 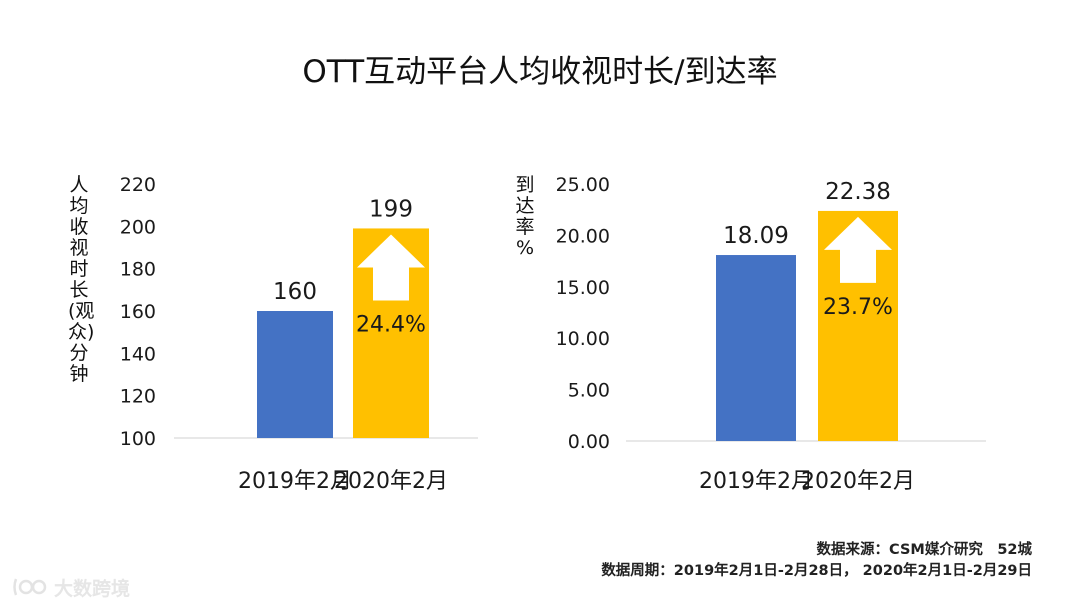 I want to click on left-bar-value-label: 199, so click(x=391, y=209).